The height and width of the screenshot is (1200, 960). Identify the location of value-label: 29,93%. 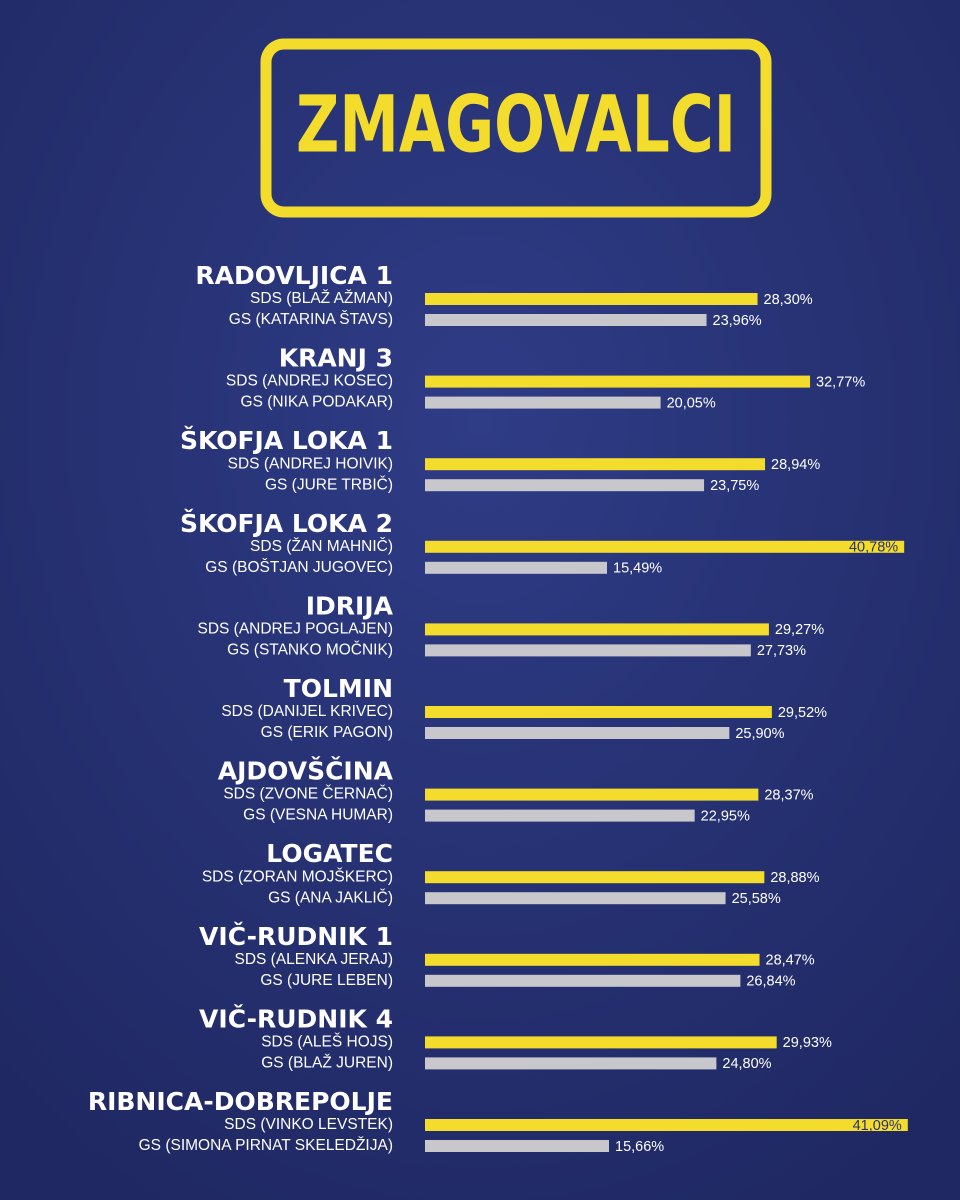
(807, 1043).